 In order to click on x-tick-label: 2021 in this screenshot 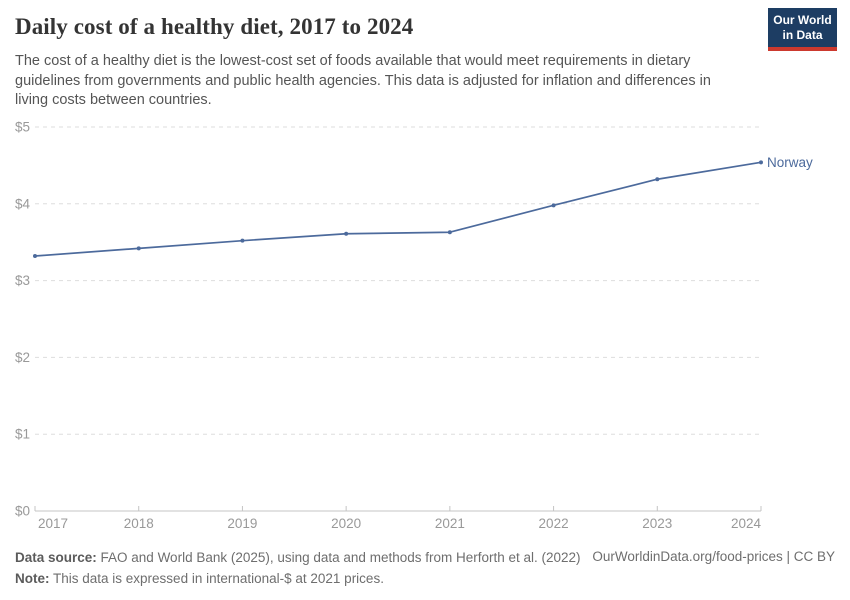, I will do `click(450, 523)`.